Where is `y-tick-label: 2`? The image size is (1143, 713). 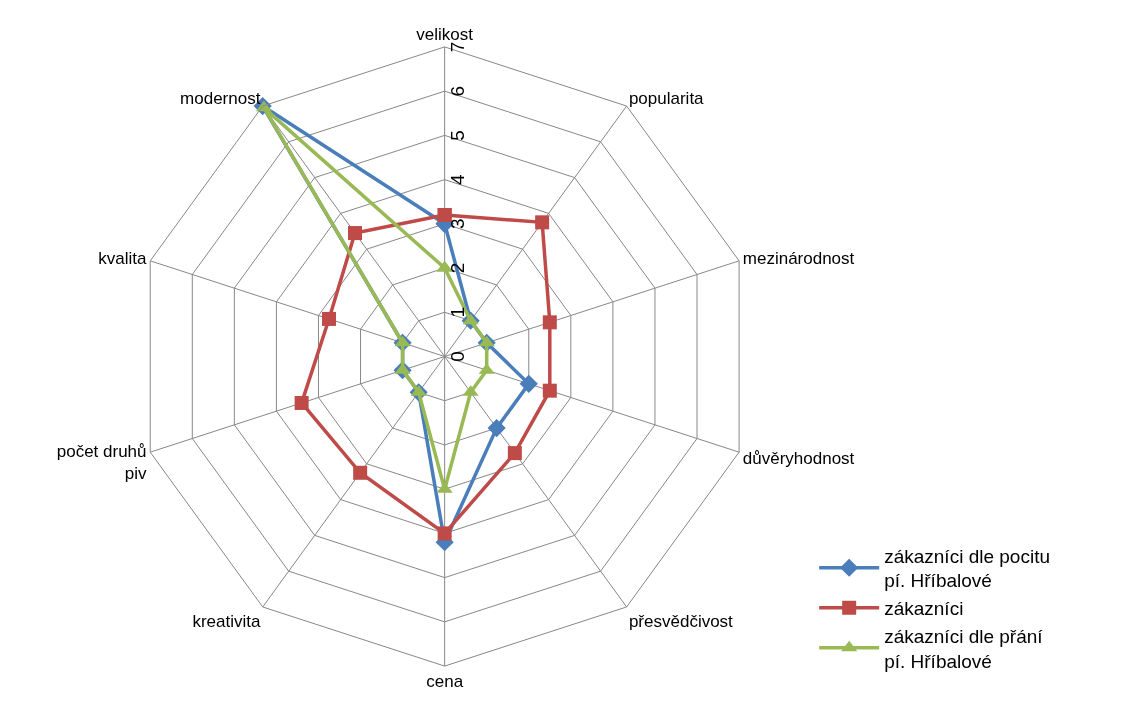 y-tick-label: 2 is located at coordinates (458, 268).